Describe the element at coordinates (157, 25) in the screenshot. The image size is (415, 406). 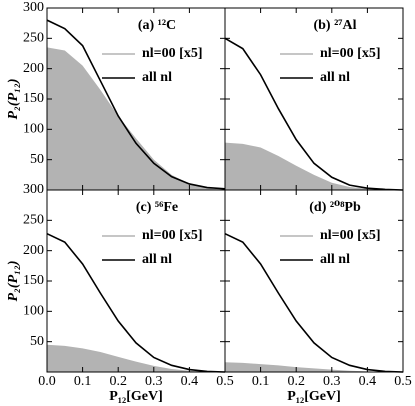
I see `panel-label: (a) ¹²C` at that location.